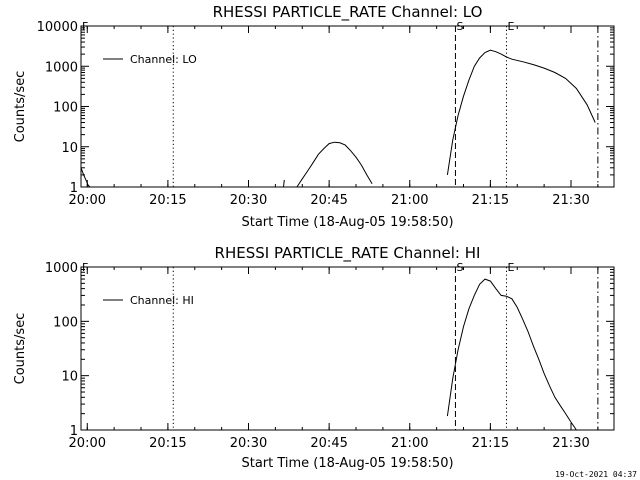  I want to click on chart-title: RHESSI PARTICLE_RATE Channel: LO, so click(348, 12).